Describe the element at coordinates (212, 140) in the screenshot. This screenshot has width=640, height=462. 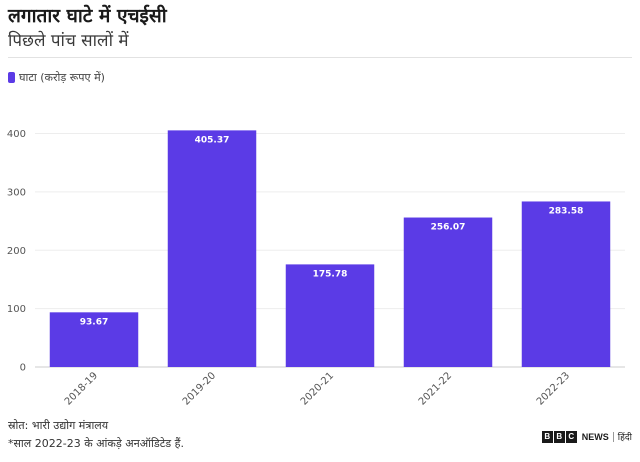
I see `bar-value-label-1: 405.37` at that location.